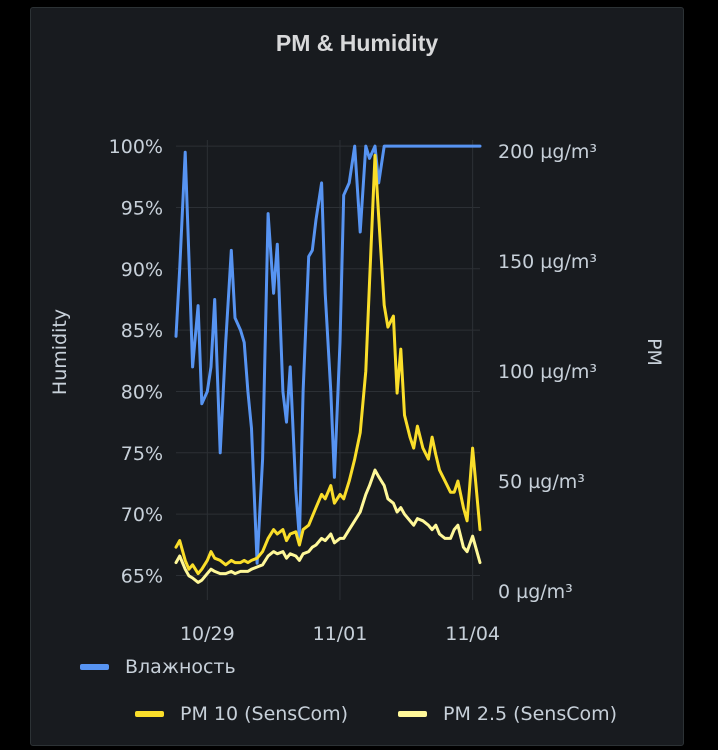  What do you see at coordinates (472, 634) in the screenshot?
I see `x-tick-label: 11/04` at bounding box center [472, 634].